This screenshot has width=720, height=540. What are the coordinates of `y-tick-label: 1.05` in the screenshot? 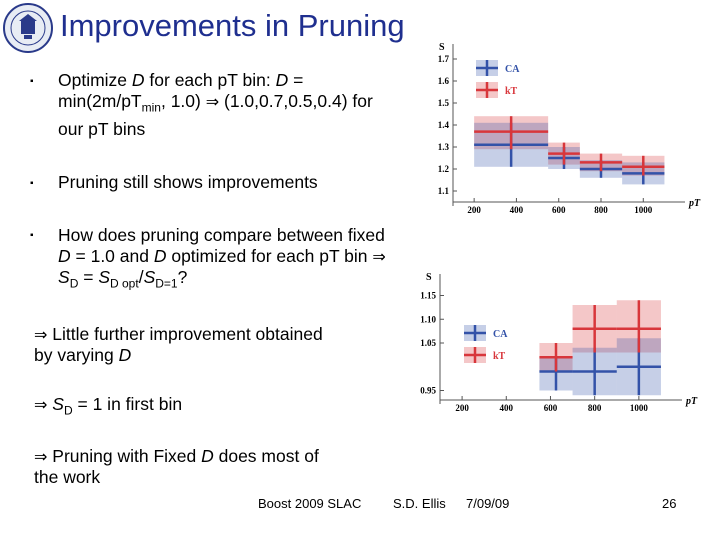 It's located at (428, 343).